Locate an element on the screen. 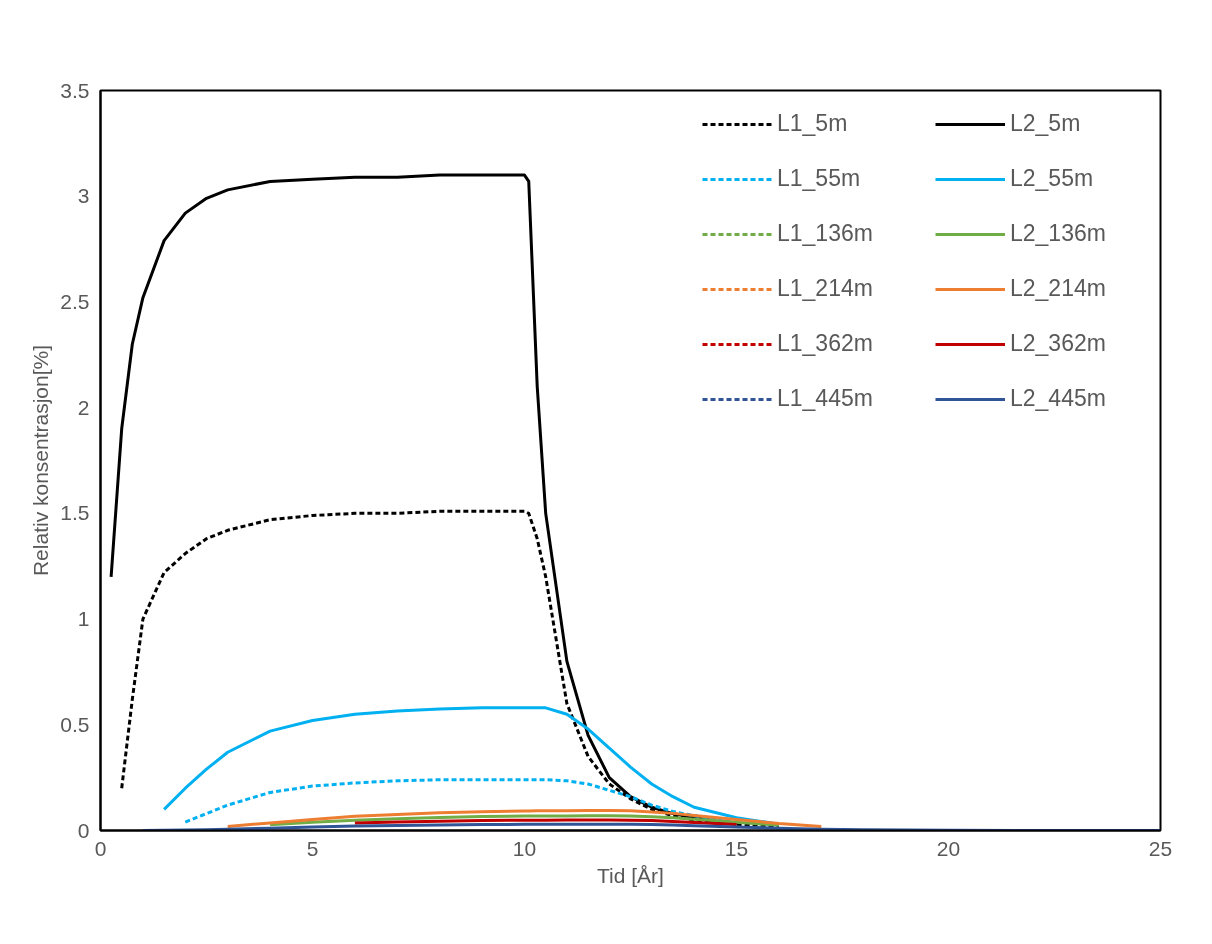 The width and height of the screenshot is (1212, 944). y-tick-label: 1.5 is located at coordinates (75, 513).